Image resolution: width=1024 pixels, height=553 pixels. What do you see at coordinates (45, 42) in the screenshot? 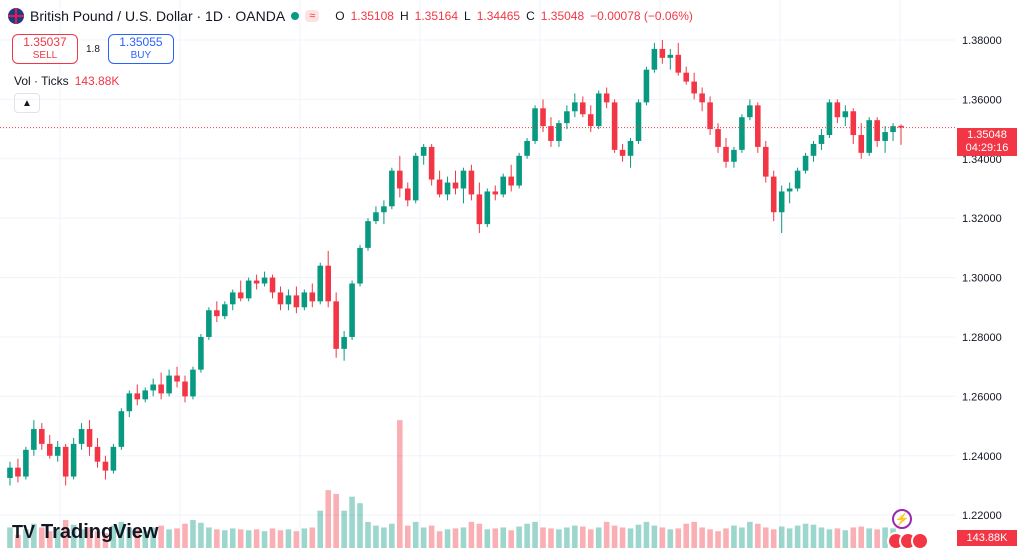
I see `sell-price: 1.35037` at bounding box center [45, 42].